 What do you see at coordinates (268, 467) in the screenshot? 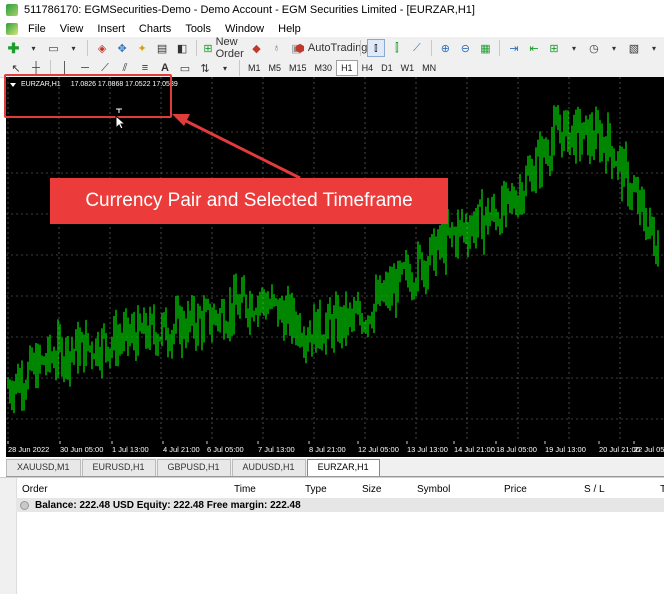
I see `tab-audusd-h1: AUDUSD,H1` at bounding box center [268, 467].